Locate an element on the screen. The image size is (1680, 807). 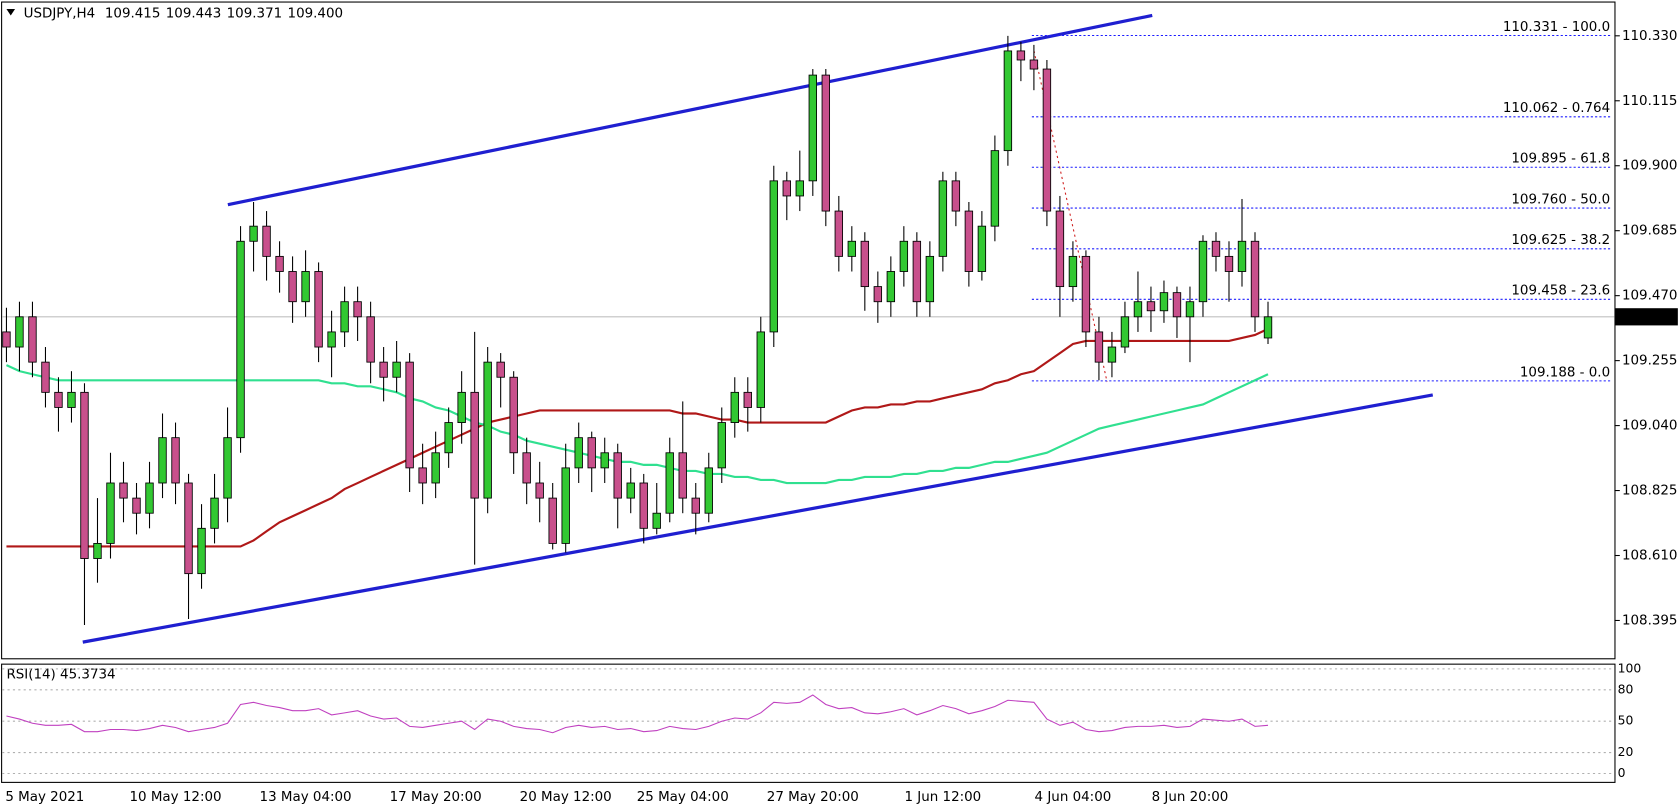
fib-label: 109.188 - 0.0 is located at coordinates (1565, 372).